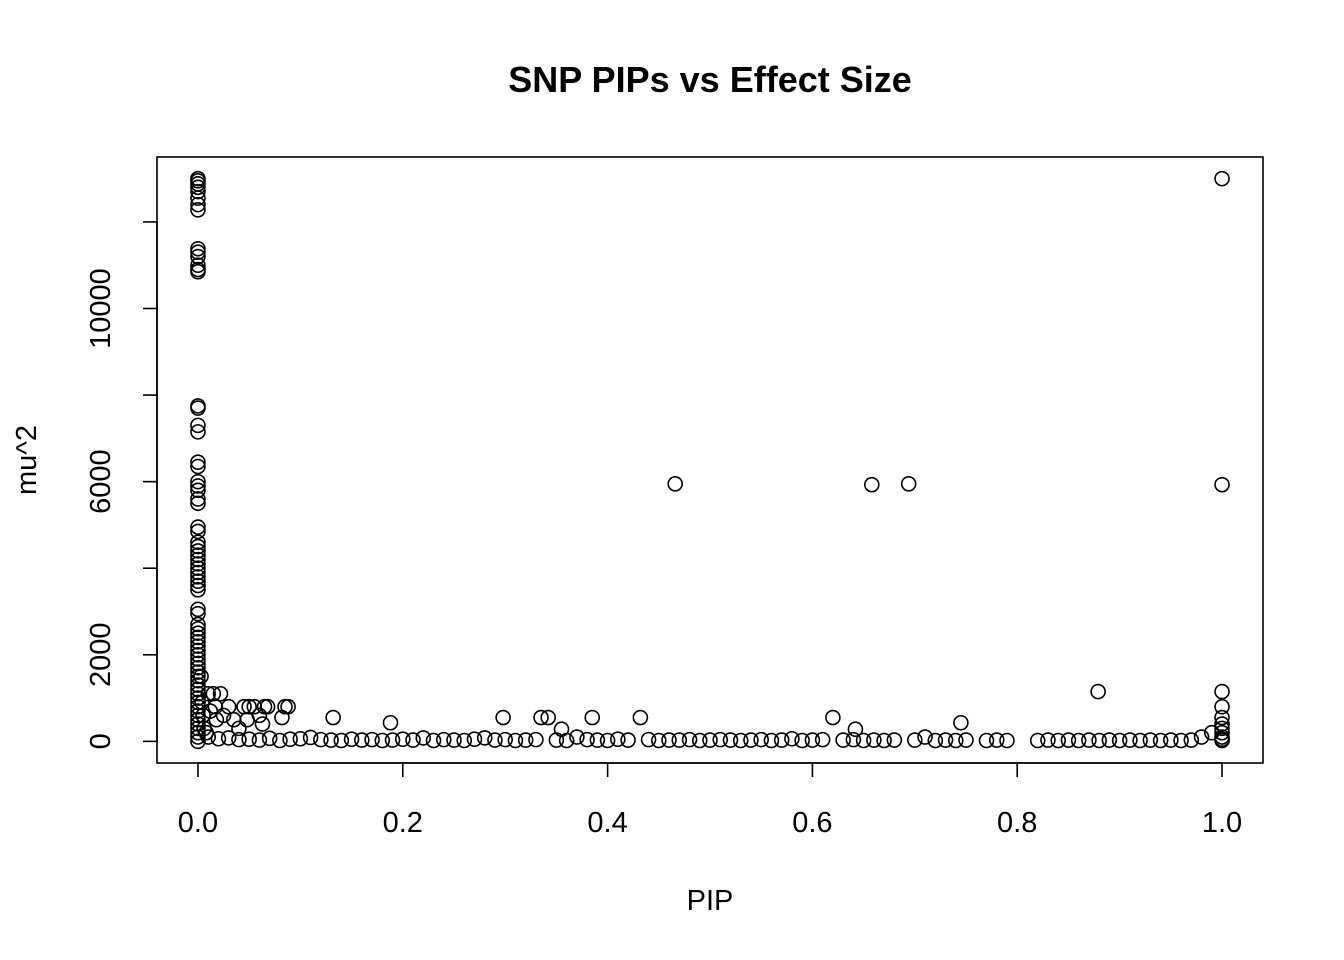 The image size is (1344, 960). Describe the element at coordinates (607, 823) in the screenshot. I see `x-tick-label: 0.4` at that location.